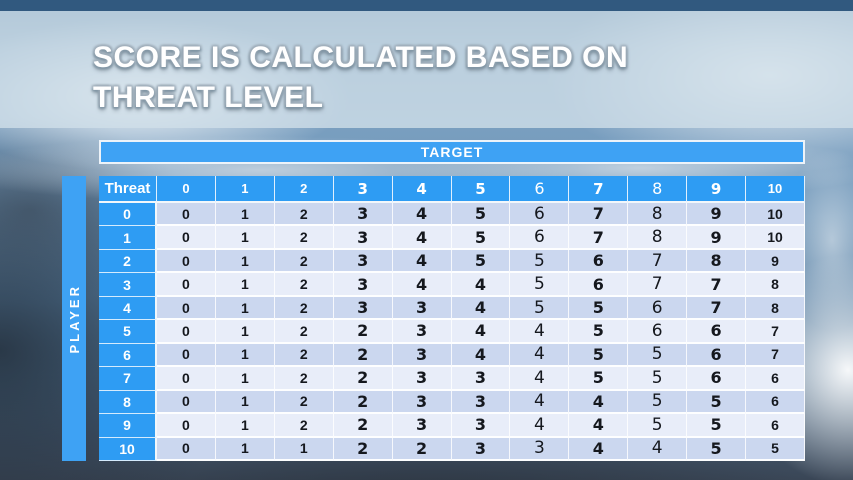  Describe the element at coordinates (775, 189) in the screenshot. I see `target-col-header: 10` at that location.